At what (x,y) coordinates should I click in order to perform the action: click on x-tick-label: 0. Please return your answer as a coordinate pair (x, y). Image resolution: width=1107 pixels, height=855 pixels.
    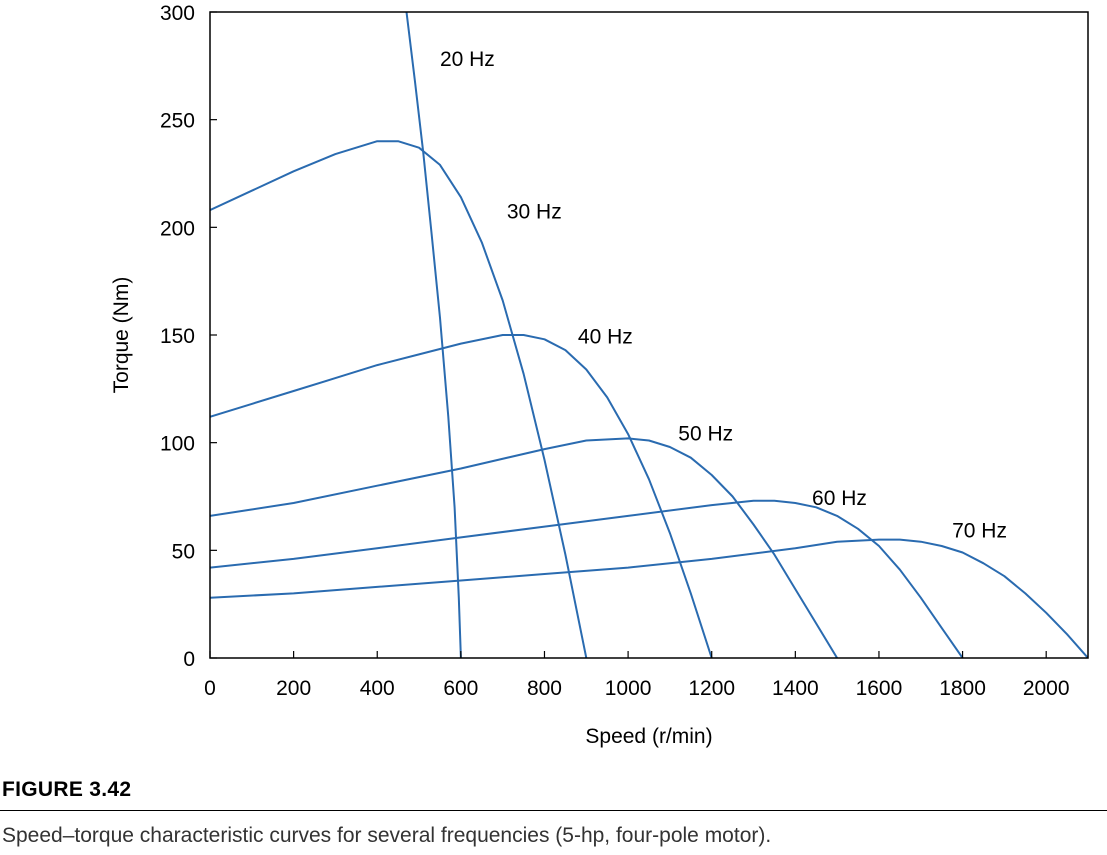
    Looking at the image, I should click on (210, 688).